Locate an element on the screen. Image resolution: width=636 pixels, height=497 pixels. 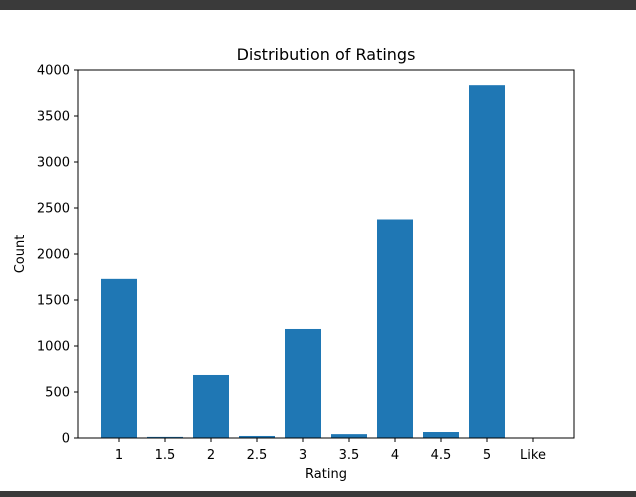
y-tick-label-2500: 2500 is located at coordinates (53, 209).